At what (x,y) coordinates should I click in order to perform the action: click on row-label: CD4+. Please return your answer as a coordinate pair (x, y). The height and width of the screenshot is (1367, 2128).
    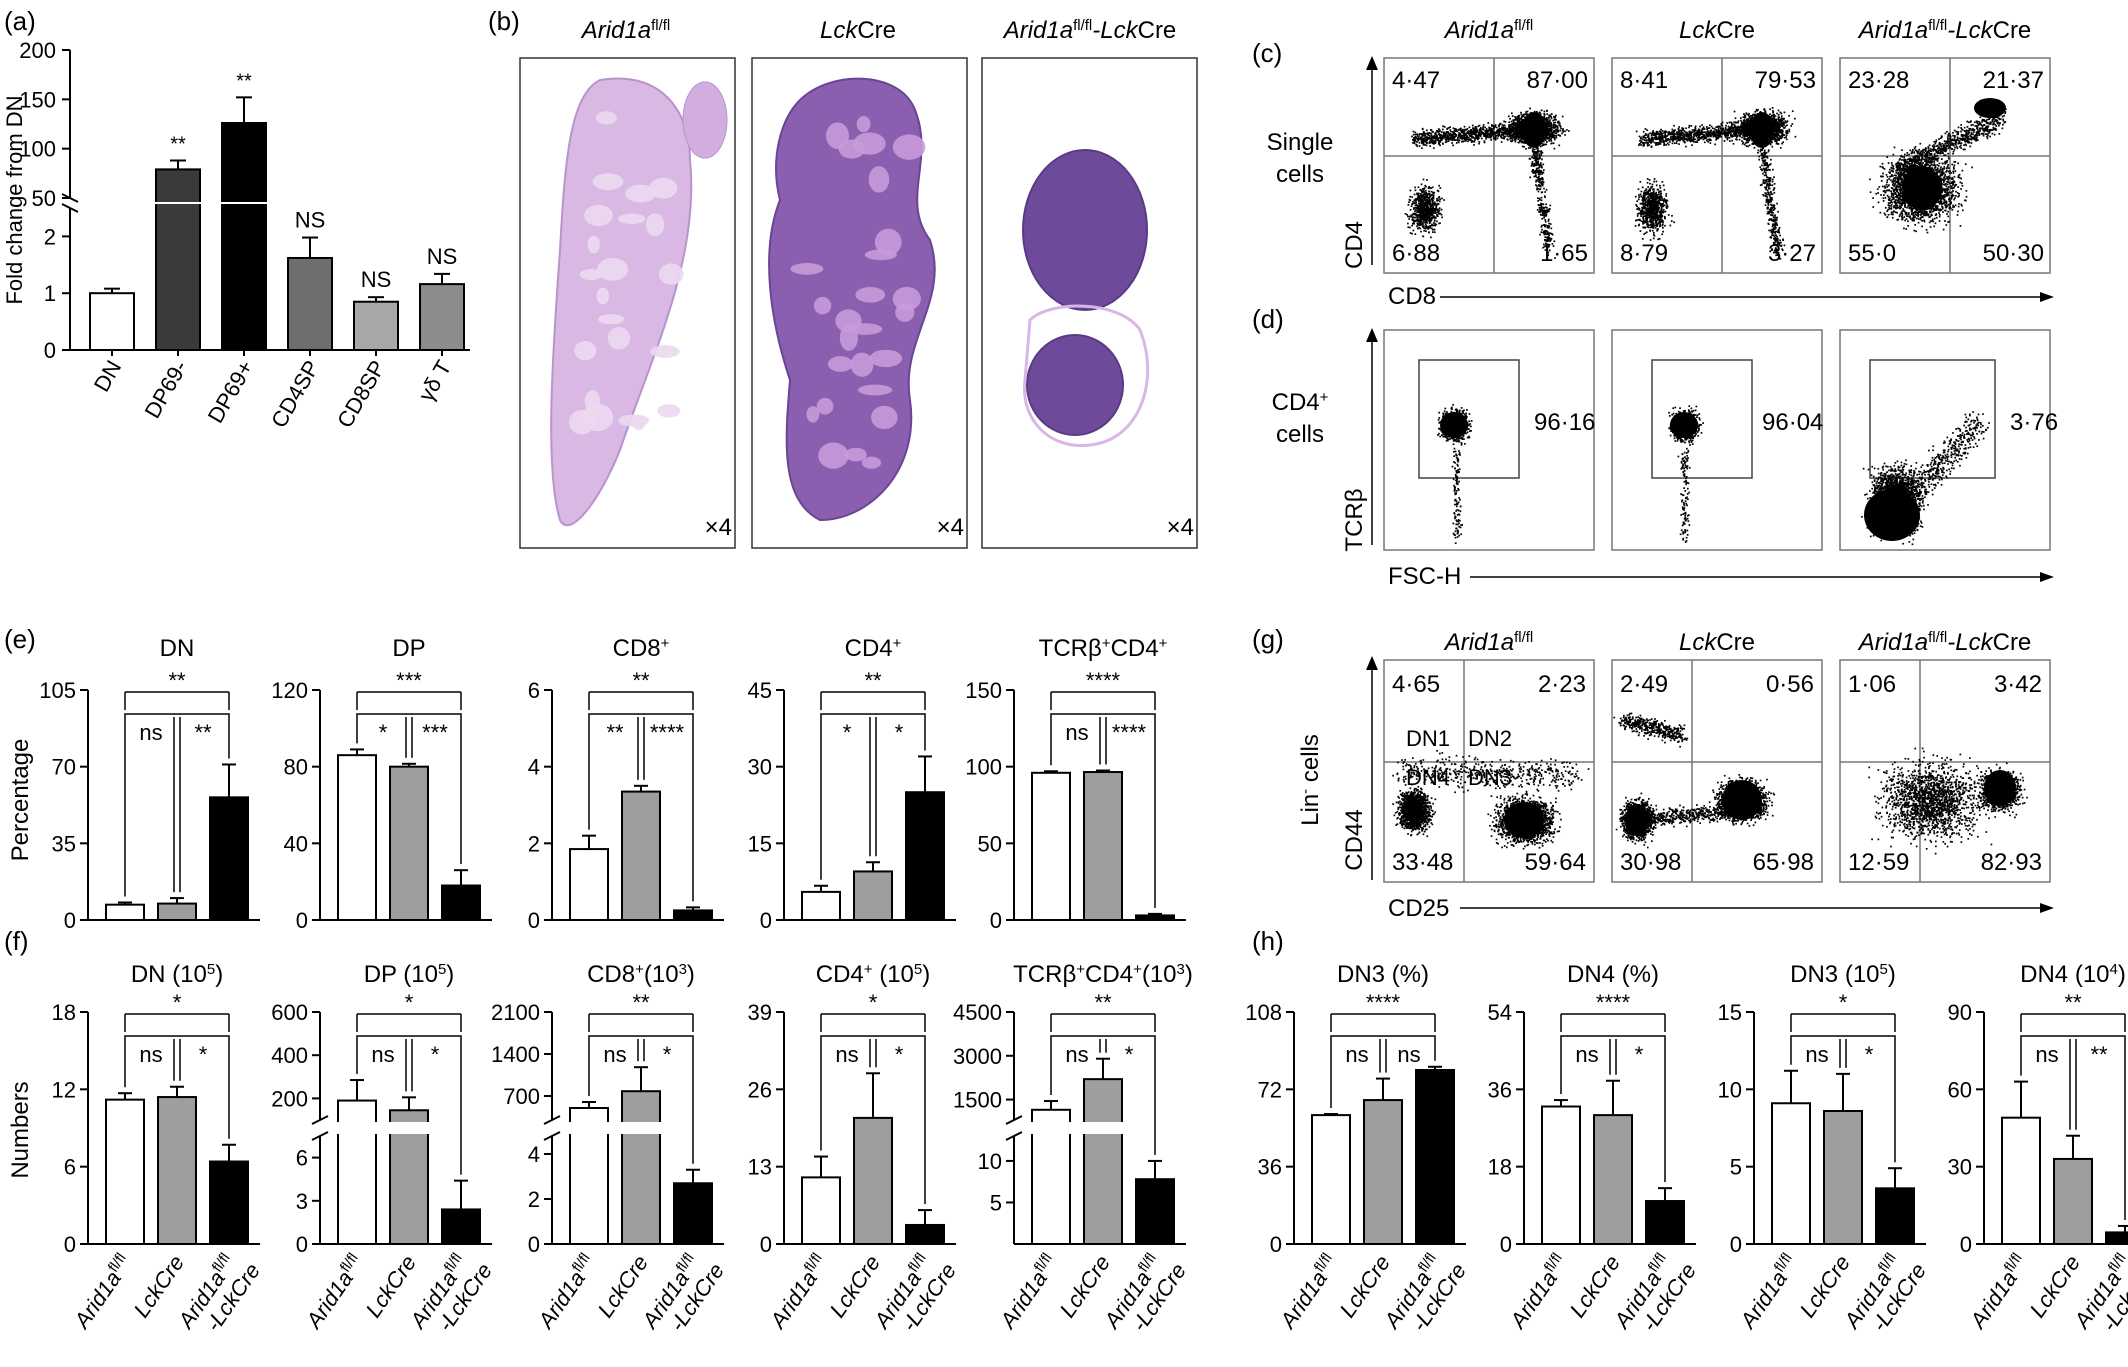
    Looking at the image, I should click on (1300, 403).